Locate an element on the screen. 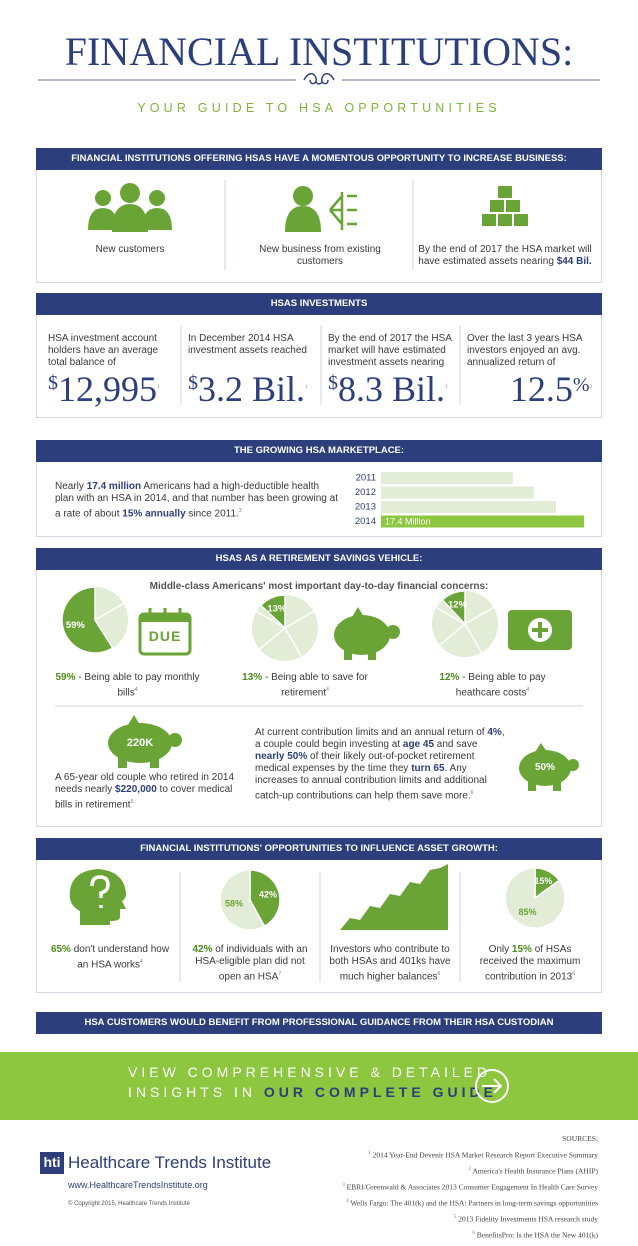  guide-banner is located at coordinates (319, 1086).